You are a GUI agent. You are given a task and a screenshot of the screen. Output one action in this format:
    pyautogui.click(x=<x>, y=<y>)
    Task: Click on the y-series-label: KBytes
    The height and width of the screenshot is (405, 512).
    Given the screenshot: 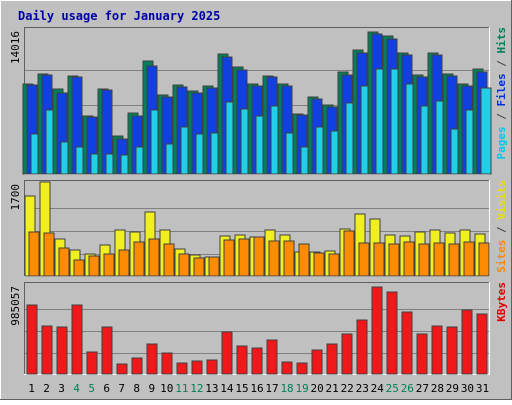 What is the action you would take?
    pyautogui.click(x=501, y=302)
    